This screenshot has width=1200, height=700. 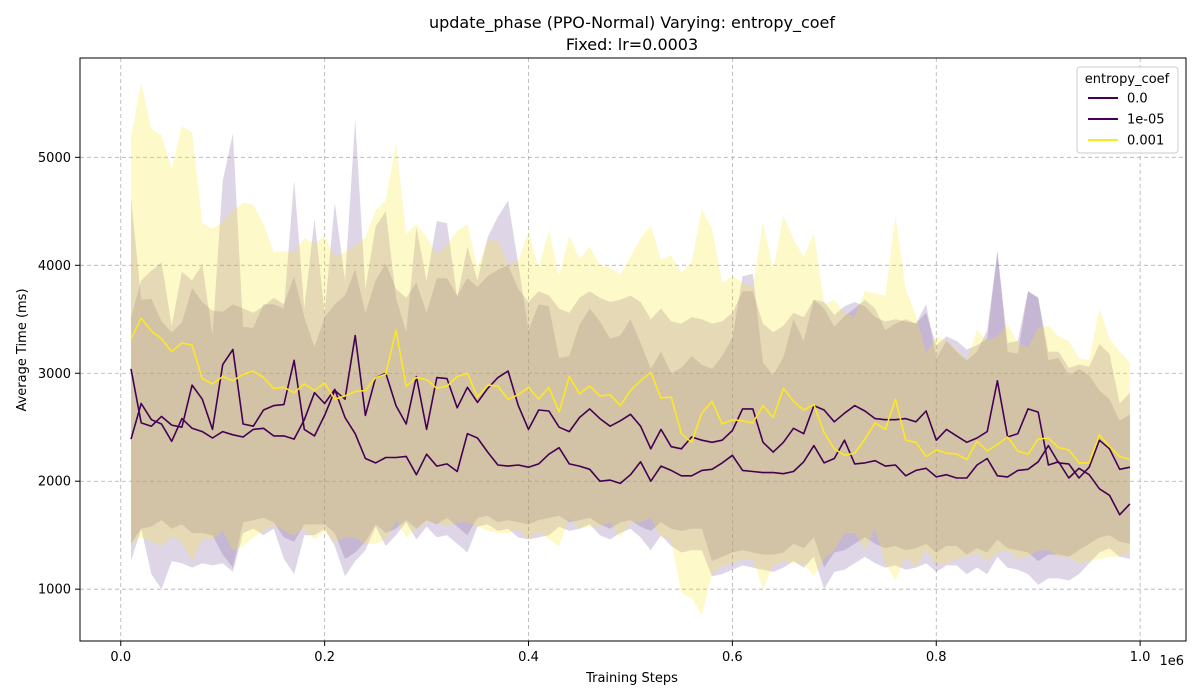 I want to click on x-tick-label: 0.8, so click(x=936, y=657).